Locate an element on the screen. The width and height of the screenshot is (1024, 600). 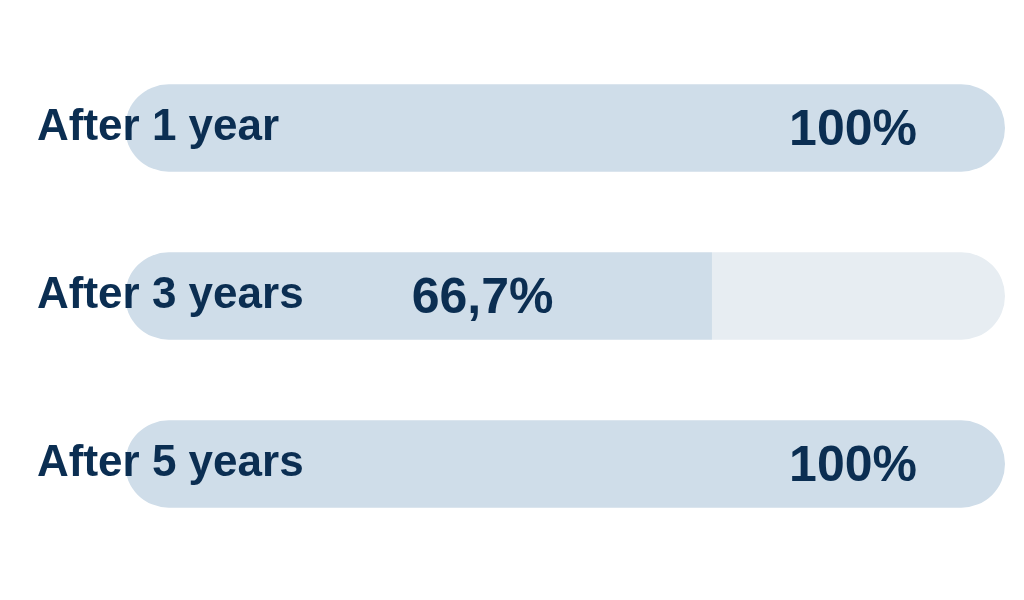
data-label: 66,7% is located at coordinates (482, 295).